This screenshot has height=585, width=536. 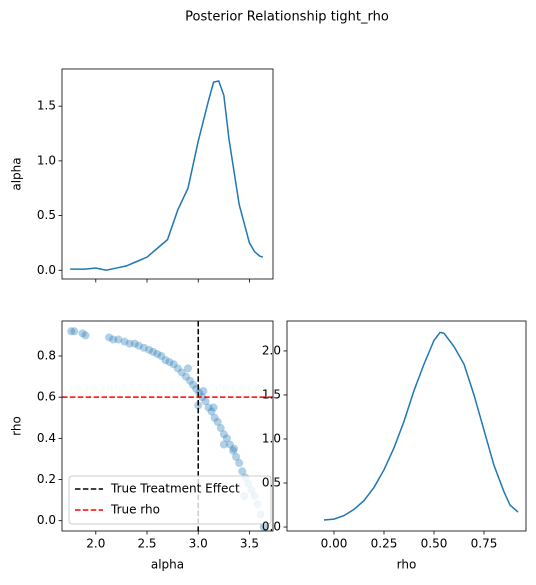 What do you see at coordinates (95, 544) in the screenshot?
I see `x-tick-label: 2.0` at bounding box center [95, 544].